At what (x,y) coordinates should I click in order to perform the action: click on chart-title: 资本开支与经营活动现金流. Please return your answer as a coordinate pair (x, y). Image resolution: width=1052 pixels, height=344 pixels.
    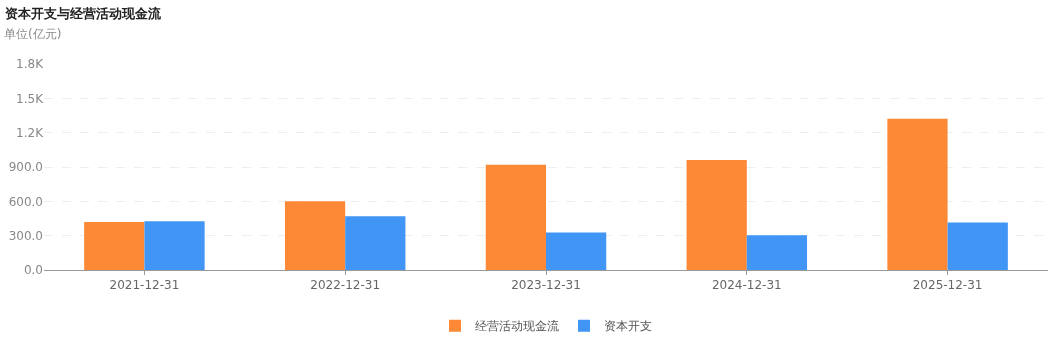
    Looking at the image, I should click on (84, 13).